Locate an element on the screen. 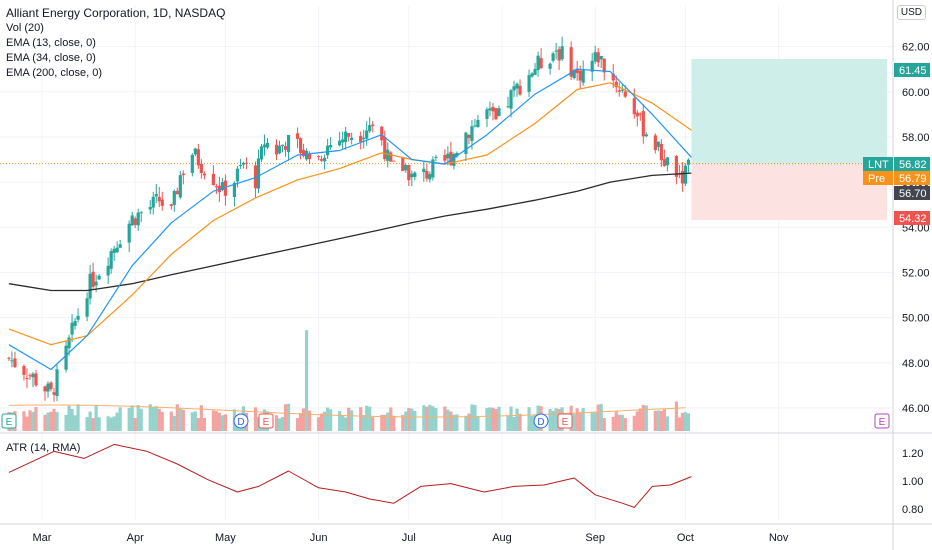  atr-tick-label: 1.20 is located at coordinates (912, 454).